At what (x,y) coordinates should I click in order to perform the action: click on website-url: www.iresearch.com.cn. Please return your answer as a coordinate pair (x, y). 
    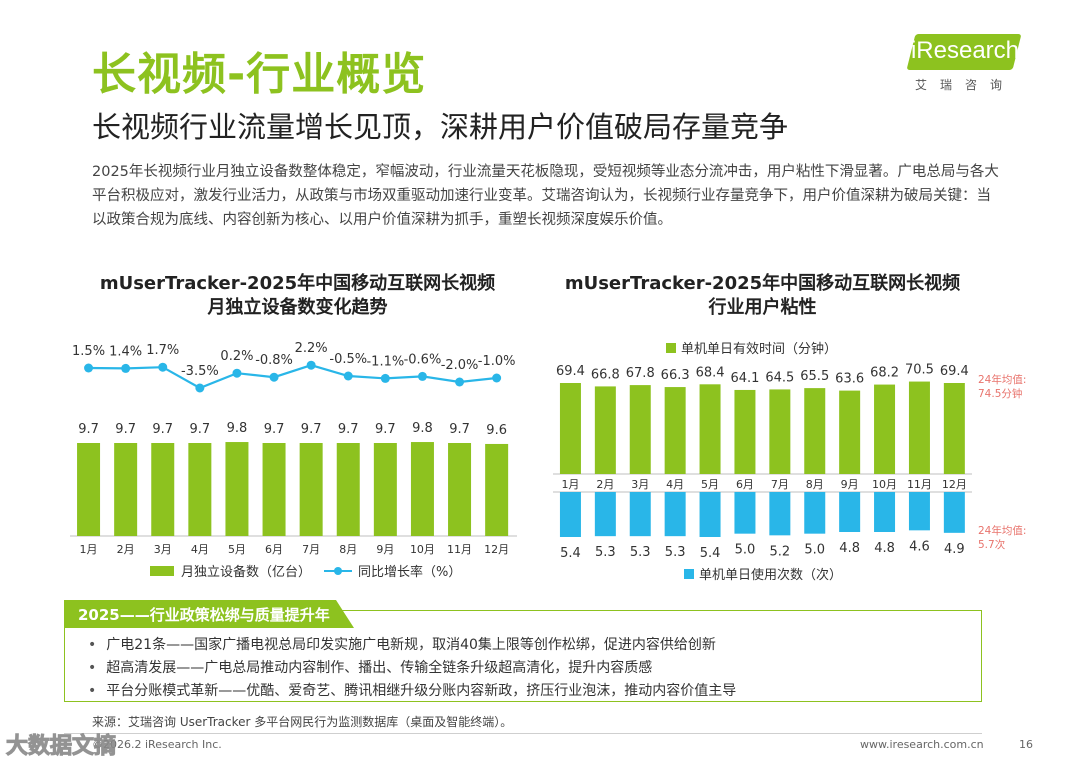
    Looking at the image, I should click on (922, 744).